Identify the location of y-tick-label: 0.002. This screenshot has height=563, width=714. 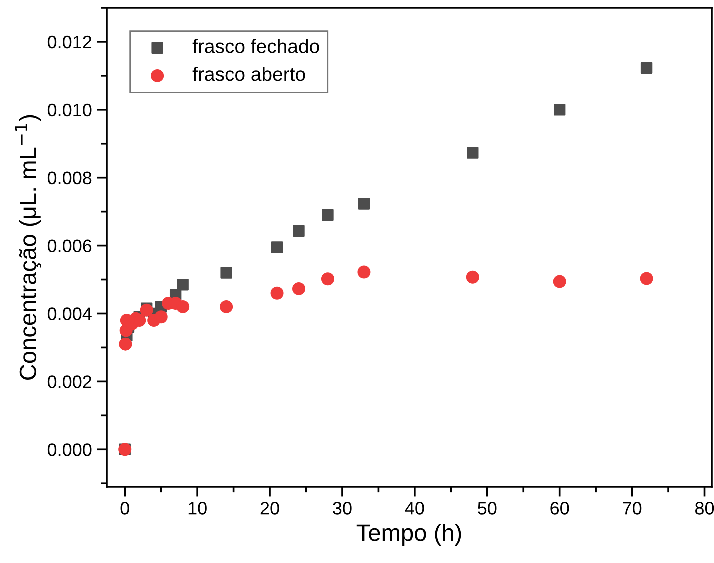
(70, 382).